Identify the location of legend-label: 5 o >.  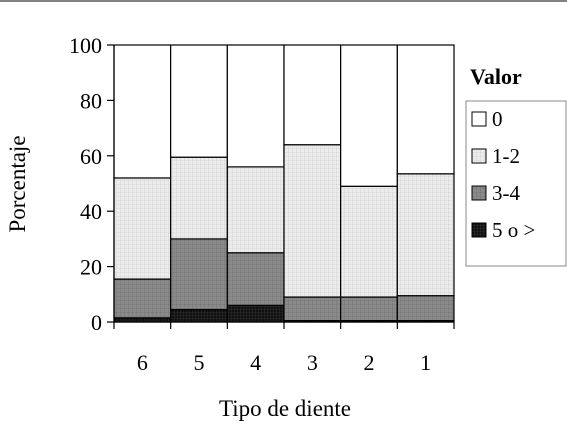
(513, 230).